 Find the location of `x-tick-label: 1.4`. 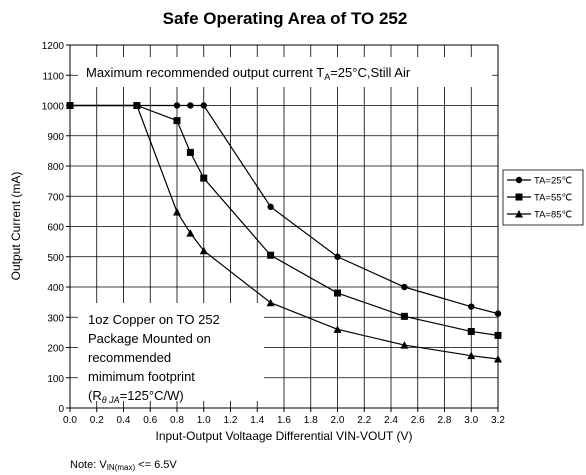

x-tick-label: 1.4 is located at coordinates (257, 420).